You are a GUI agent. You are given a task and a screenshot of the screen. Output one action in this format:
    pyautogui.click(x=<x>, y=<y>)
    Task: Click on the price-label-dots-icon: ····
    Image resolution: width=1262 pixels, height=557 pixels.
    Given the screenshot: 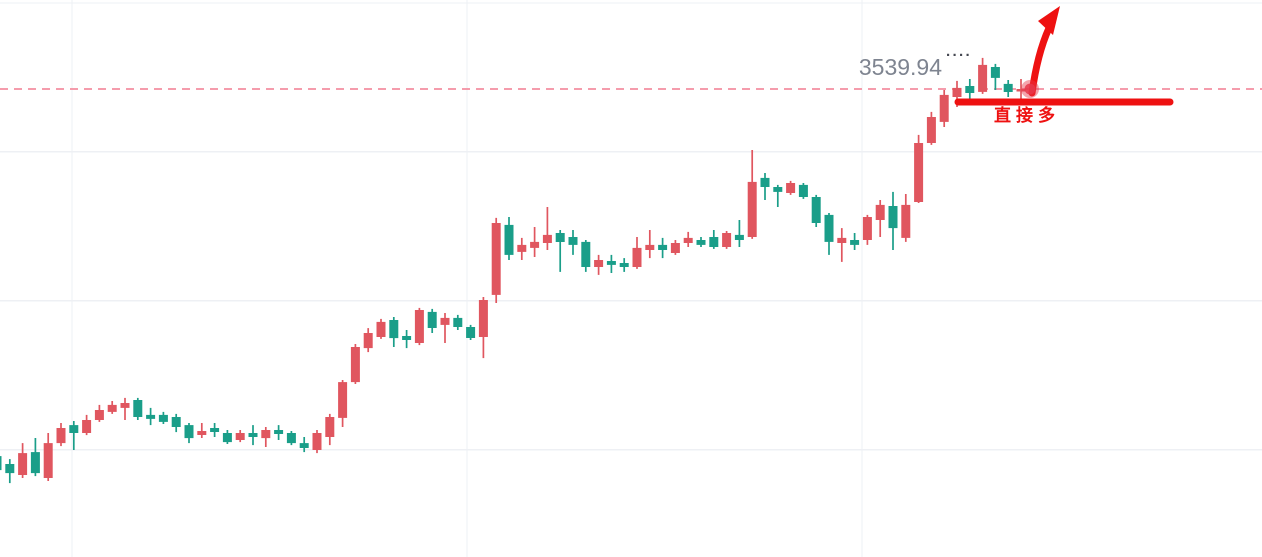 What is the action you would take?
    pyautogui.click(x=959, y=55)
    